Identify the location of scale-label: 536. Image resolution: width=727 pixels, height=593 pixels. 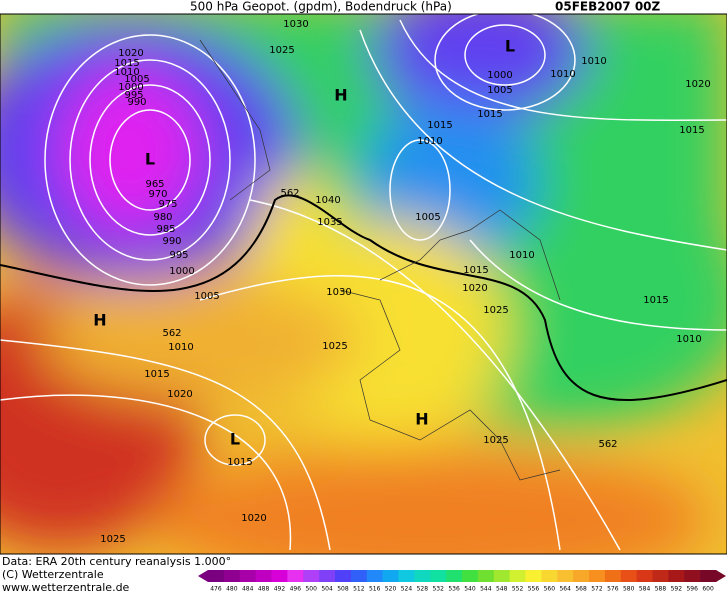
(454, 589).